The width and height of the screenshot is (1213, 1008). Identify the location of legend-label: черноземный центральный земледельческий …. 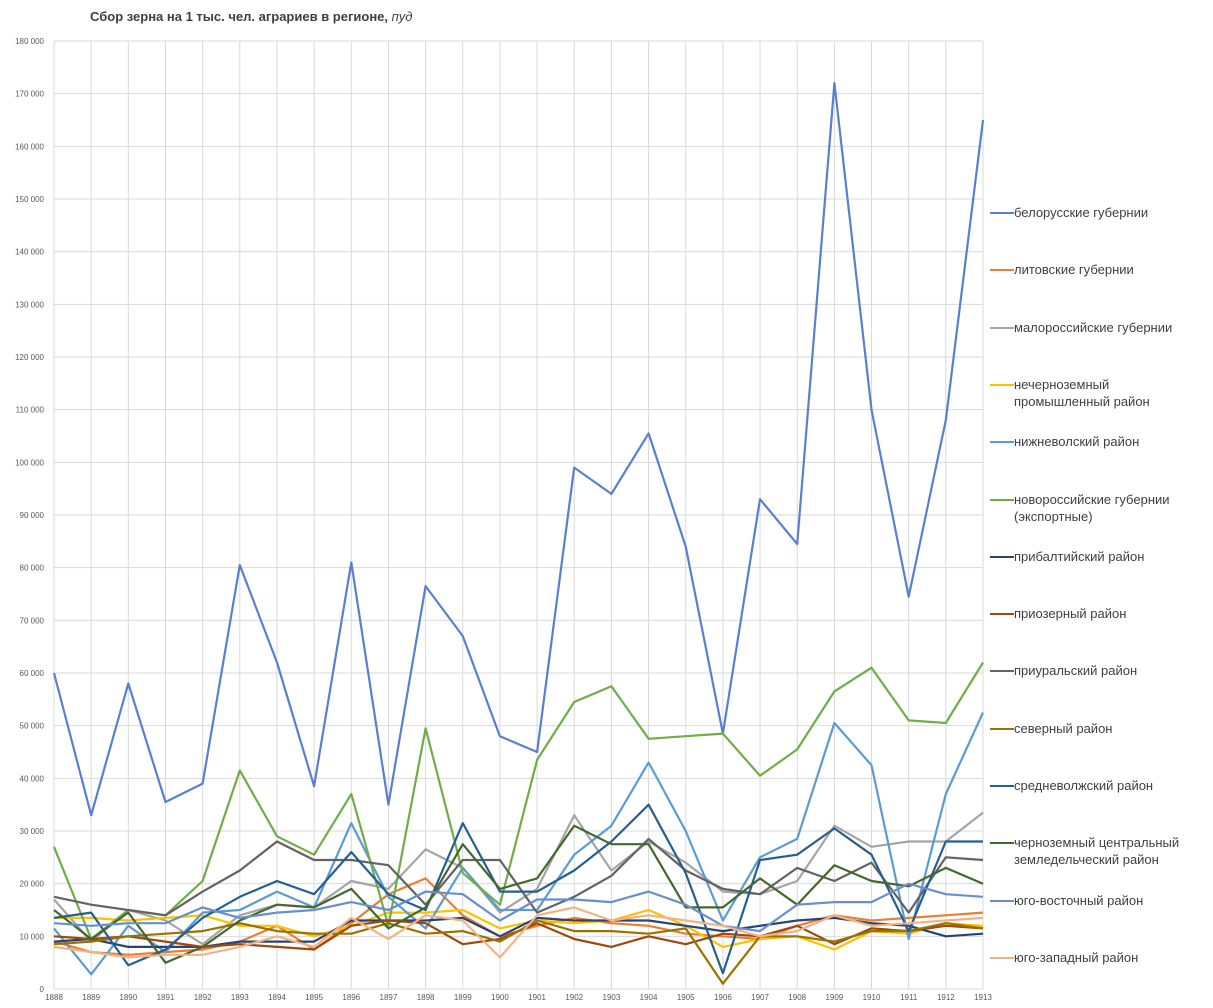
(1097, 851).